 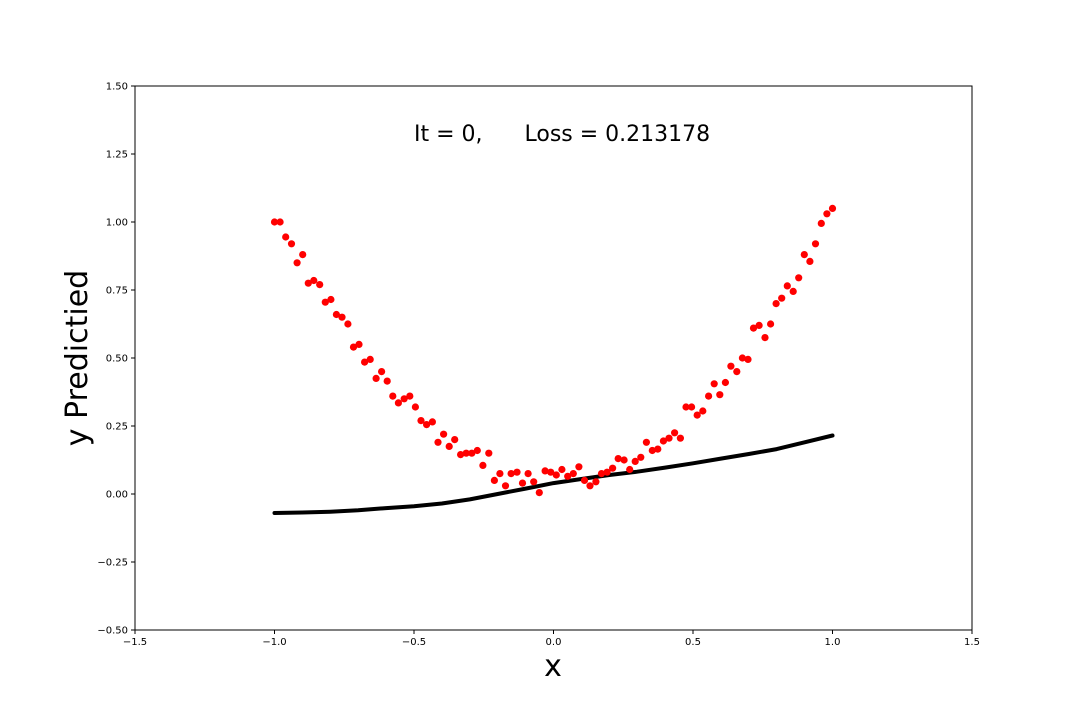 I want to click on y-axis-label: y Predictied, so click(x=77, y=358).